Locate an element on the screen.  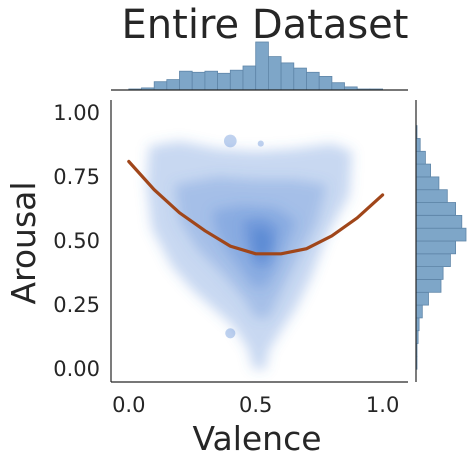
x-tick-labels: 0.0 0.5 1.0 is located at coordinates (255, 405).